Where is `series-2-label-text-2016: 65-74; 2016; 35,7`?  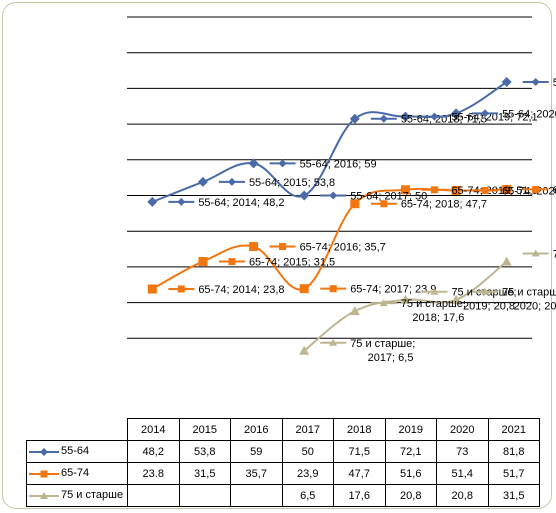
series-2-label-text-2016: 65-74; 2016; 35,7 is located at coordinates (343, 248).